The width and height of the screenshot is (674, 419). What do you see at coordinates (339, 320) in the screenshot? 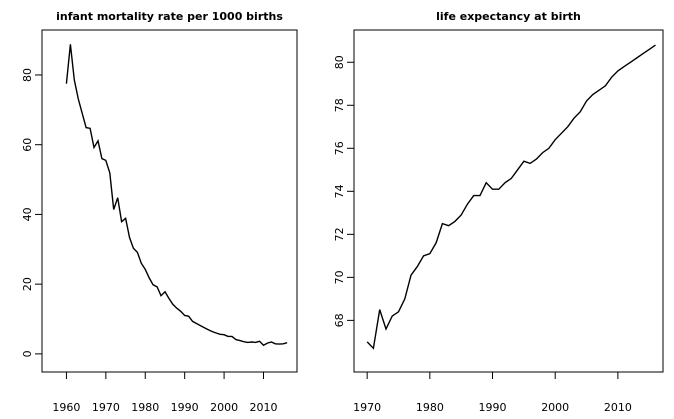
I see `y-tick-label: 68` at bounding box center [339, 320].